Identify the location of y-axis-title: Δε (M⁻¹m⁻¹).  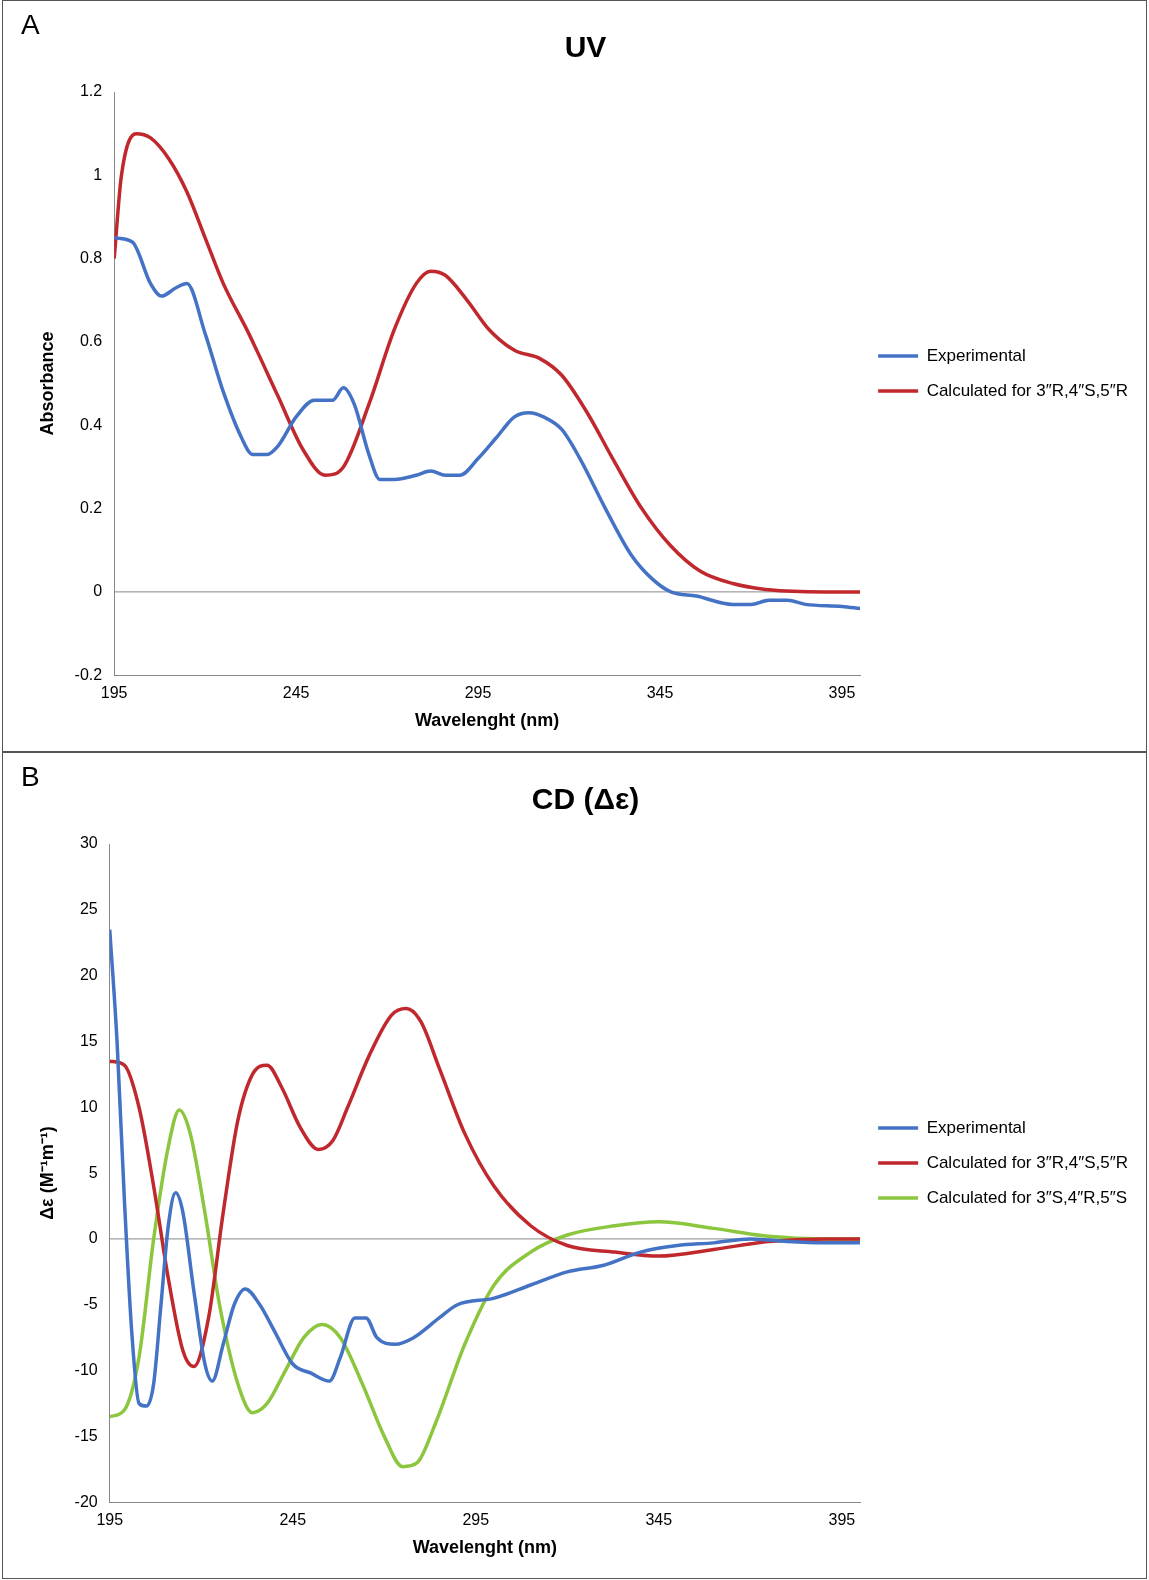
(46, 1173).